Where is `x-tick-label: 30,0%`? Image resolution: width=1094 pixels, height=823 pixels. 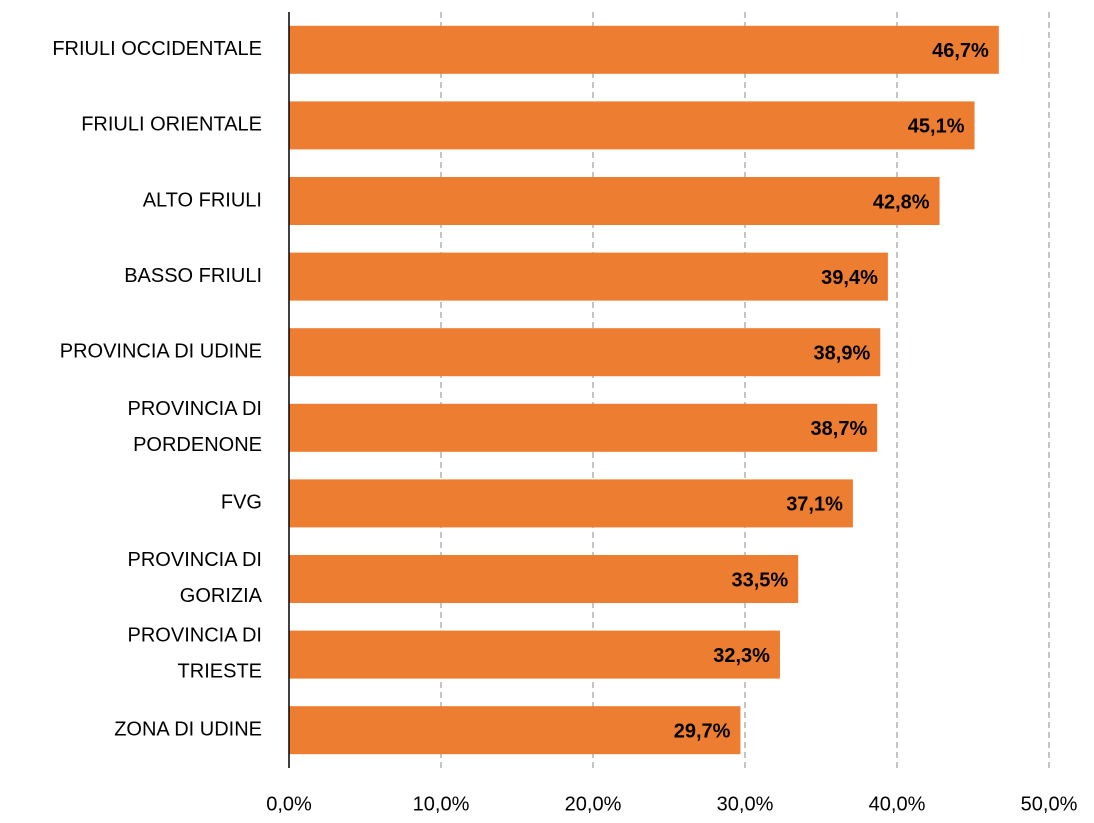
x-tick-label: 30,0% is located at coordinates (745, 804).